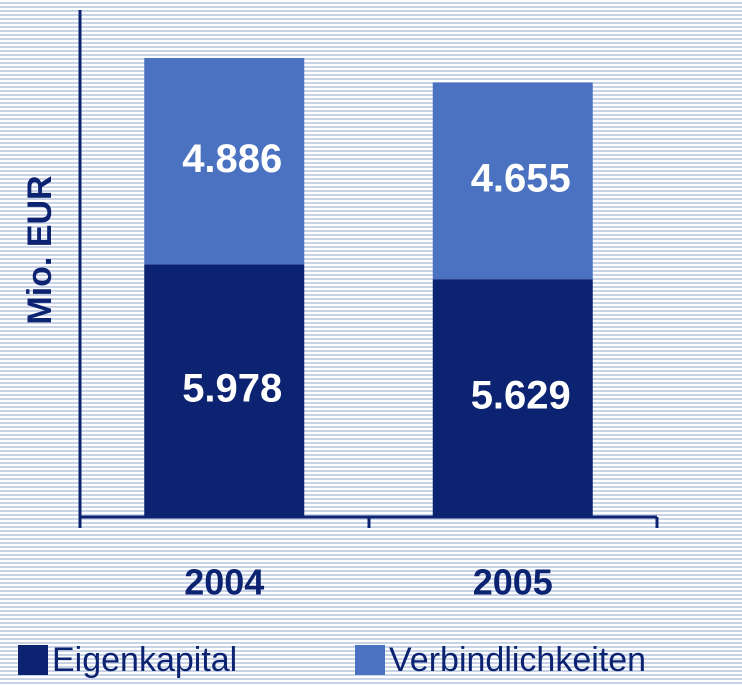 The height and width of the screenshot is (685, 742). What do you see at coordinates (521, 178) in the screenshot?
I see `data-label: 4.655` at bounding box center [521, 178].